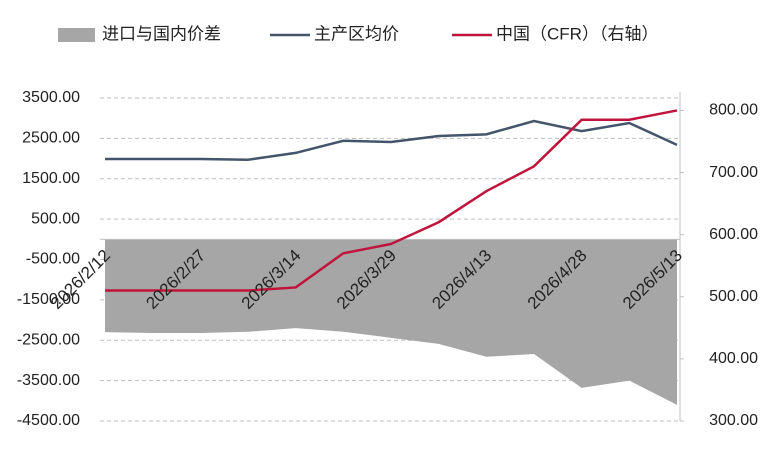  I want to click on y-tick-label: -3500.00, so click(48, 380).